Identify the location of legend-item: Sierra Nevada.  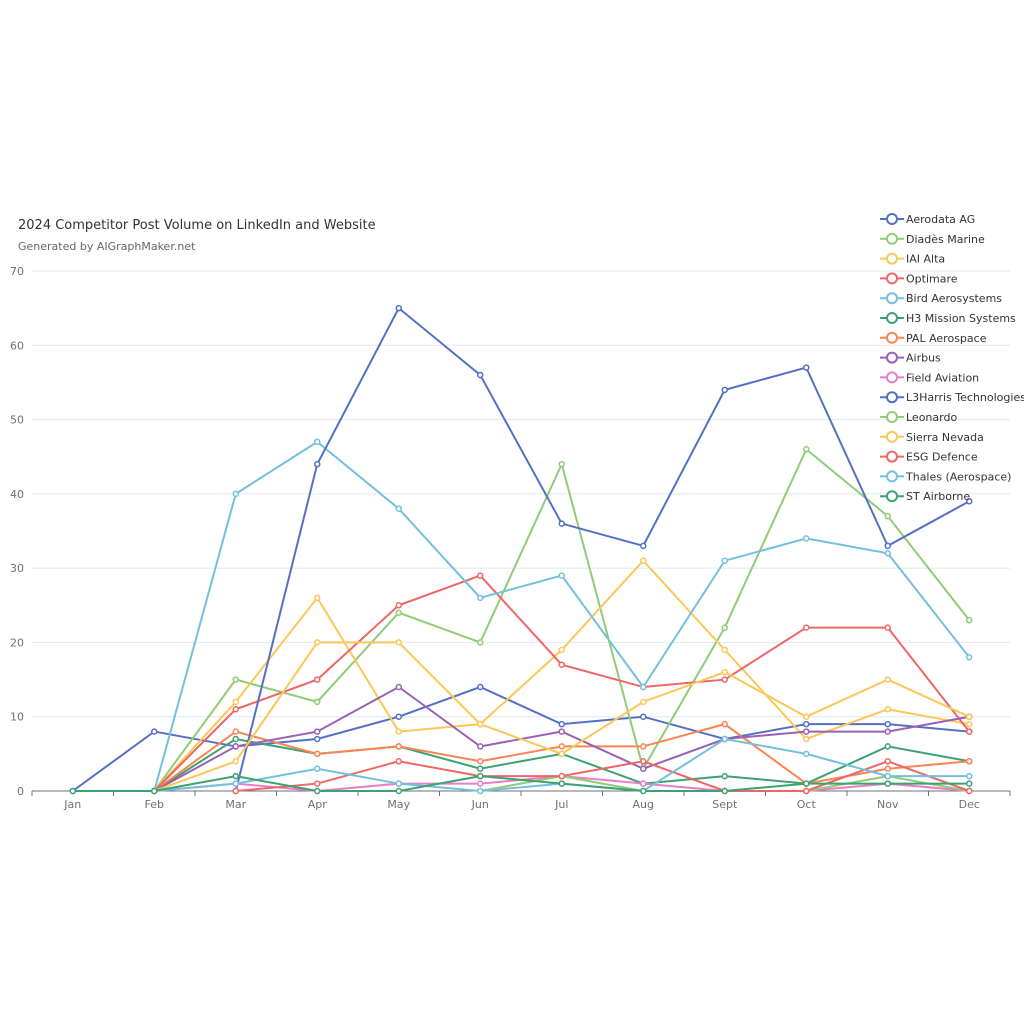
(932, 437).